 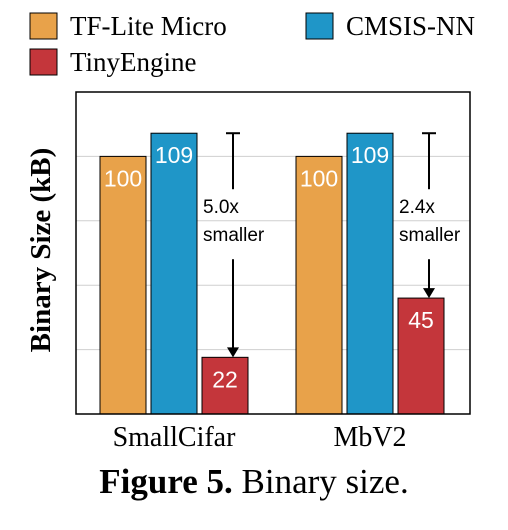 I want to click on caption-text: Binary size., so click(x=320, y=481).